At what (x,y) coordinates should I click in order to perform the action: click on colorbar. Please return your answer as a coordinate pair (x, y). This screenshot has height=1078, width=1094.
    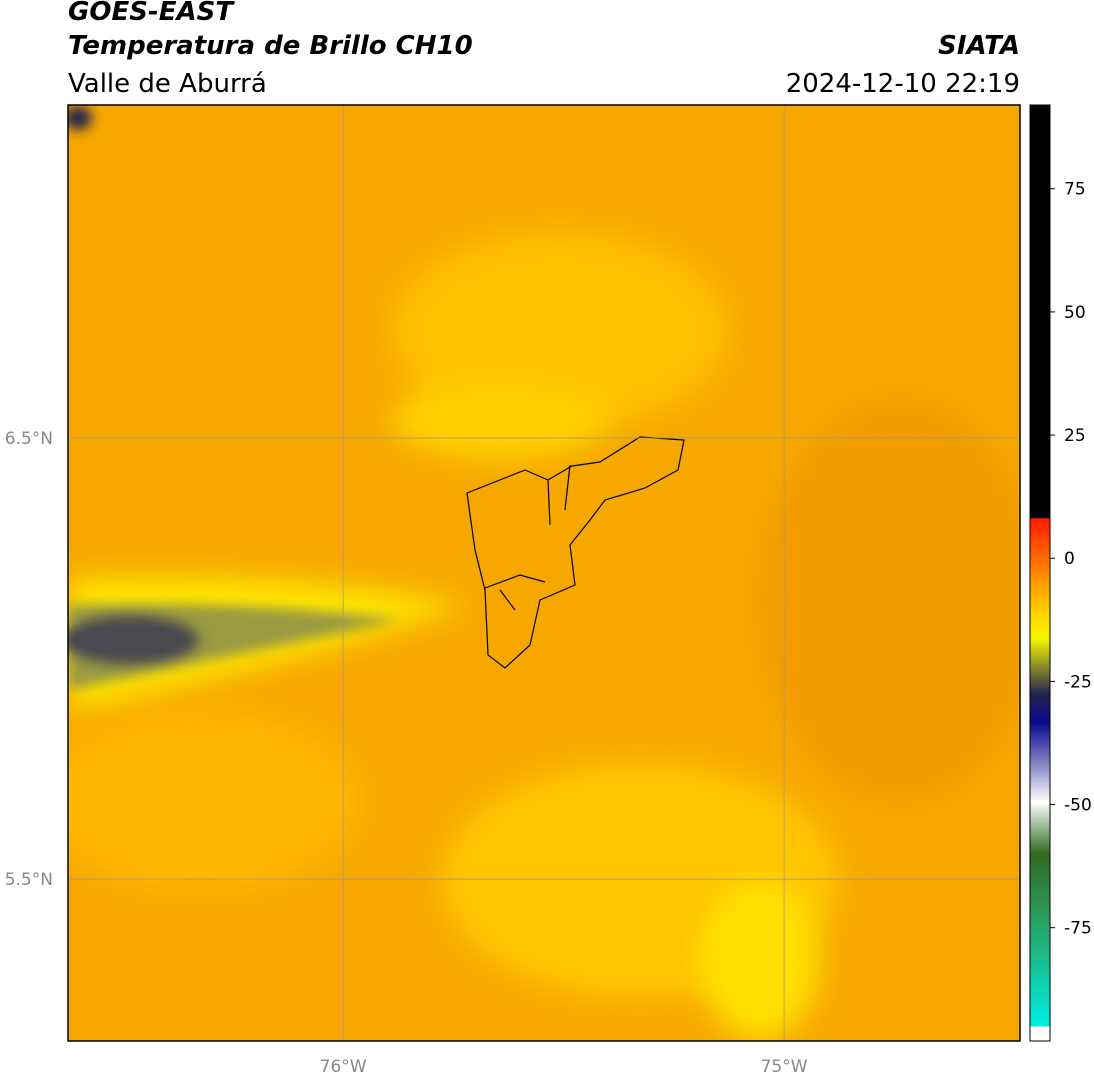
    Looking at the image, I should click on (1040, 573).